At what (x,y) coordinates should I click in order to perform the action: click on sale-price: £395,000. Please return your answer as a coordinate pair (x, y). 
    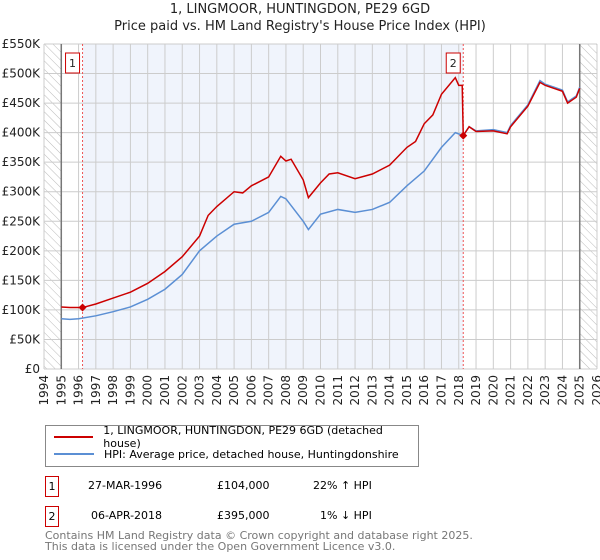
    Looking at the image, I should click on (243, 515).